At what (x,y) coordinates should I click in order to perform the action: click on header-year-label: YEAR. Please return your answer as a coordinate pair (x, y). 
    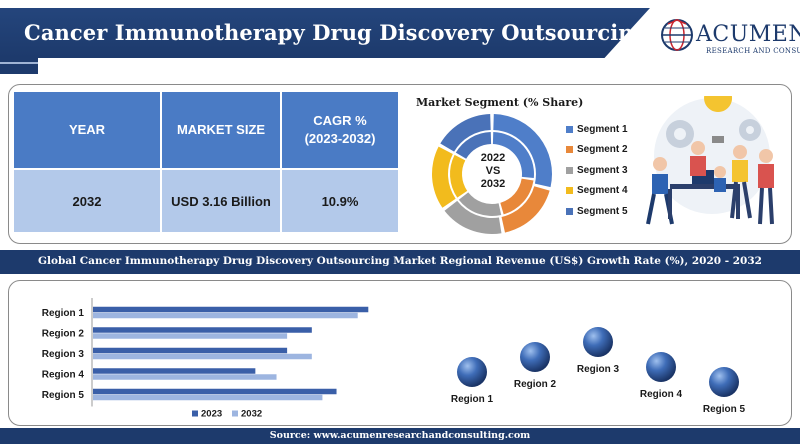
    Looking at the image, I should click on (87, 129).